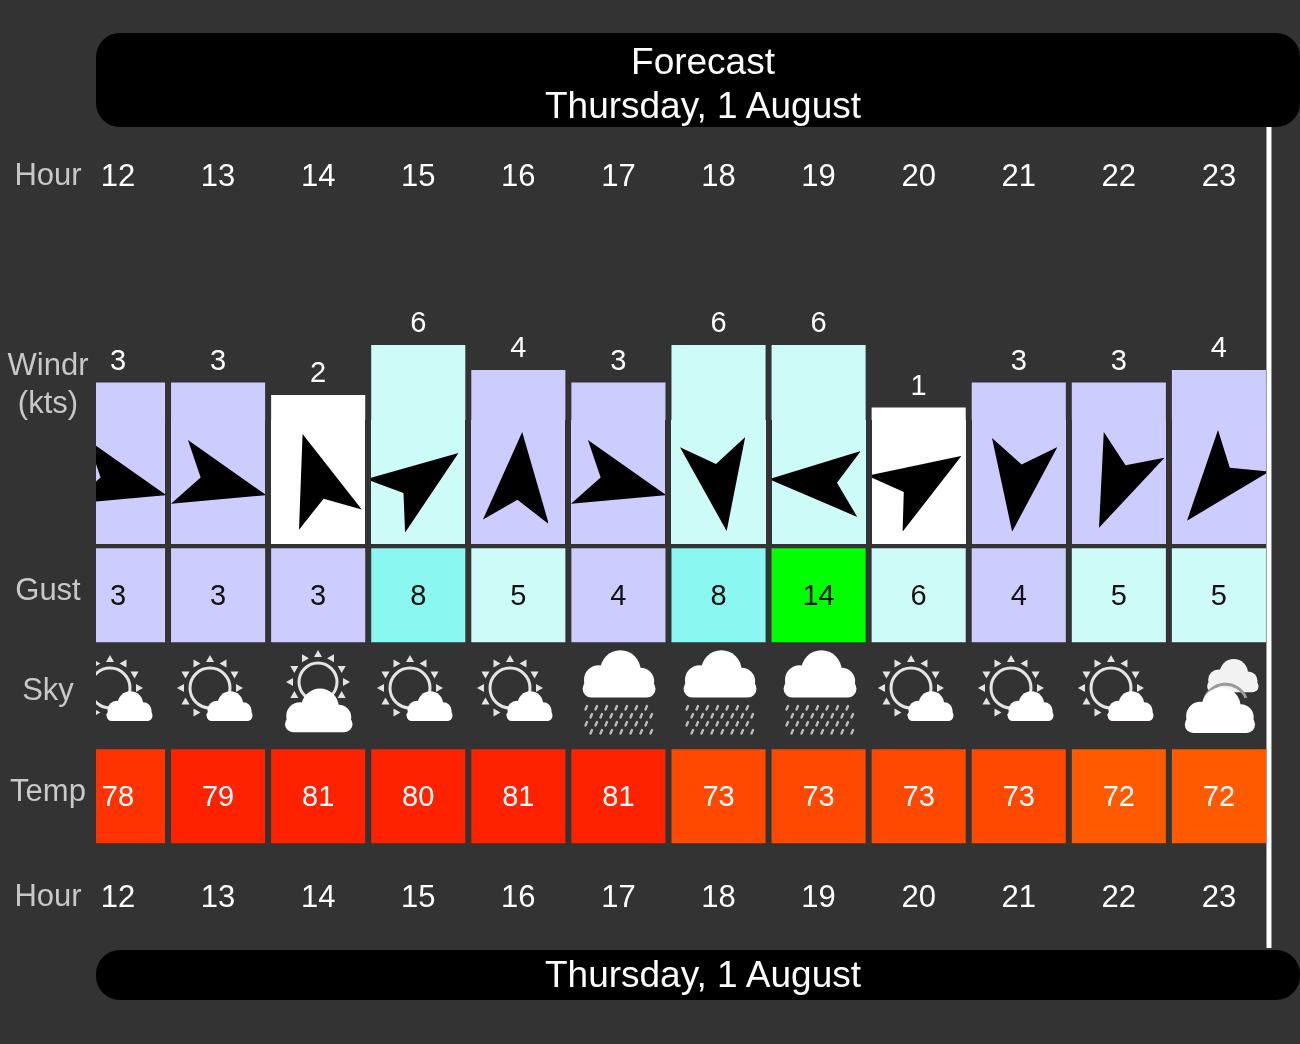 This screenshot has height=1044, width=1300. I want to click on data-label: 2, so click(318, 372).